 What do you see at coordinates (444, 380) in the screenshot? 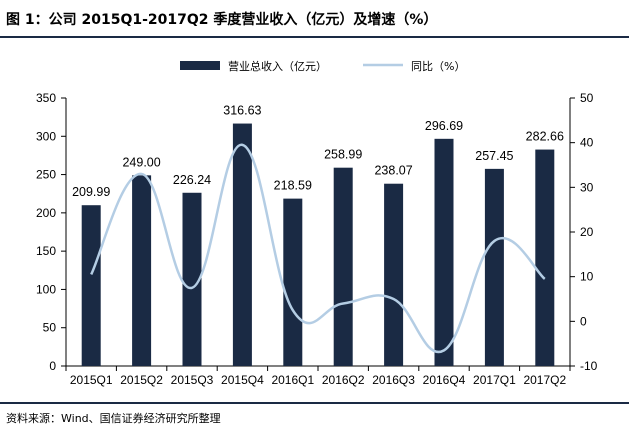
I see `x-tick-label: 2016Q4` at bounding box center [444, 380].